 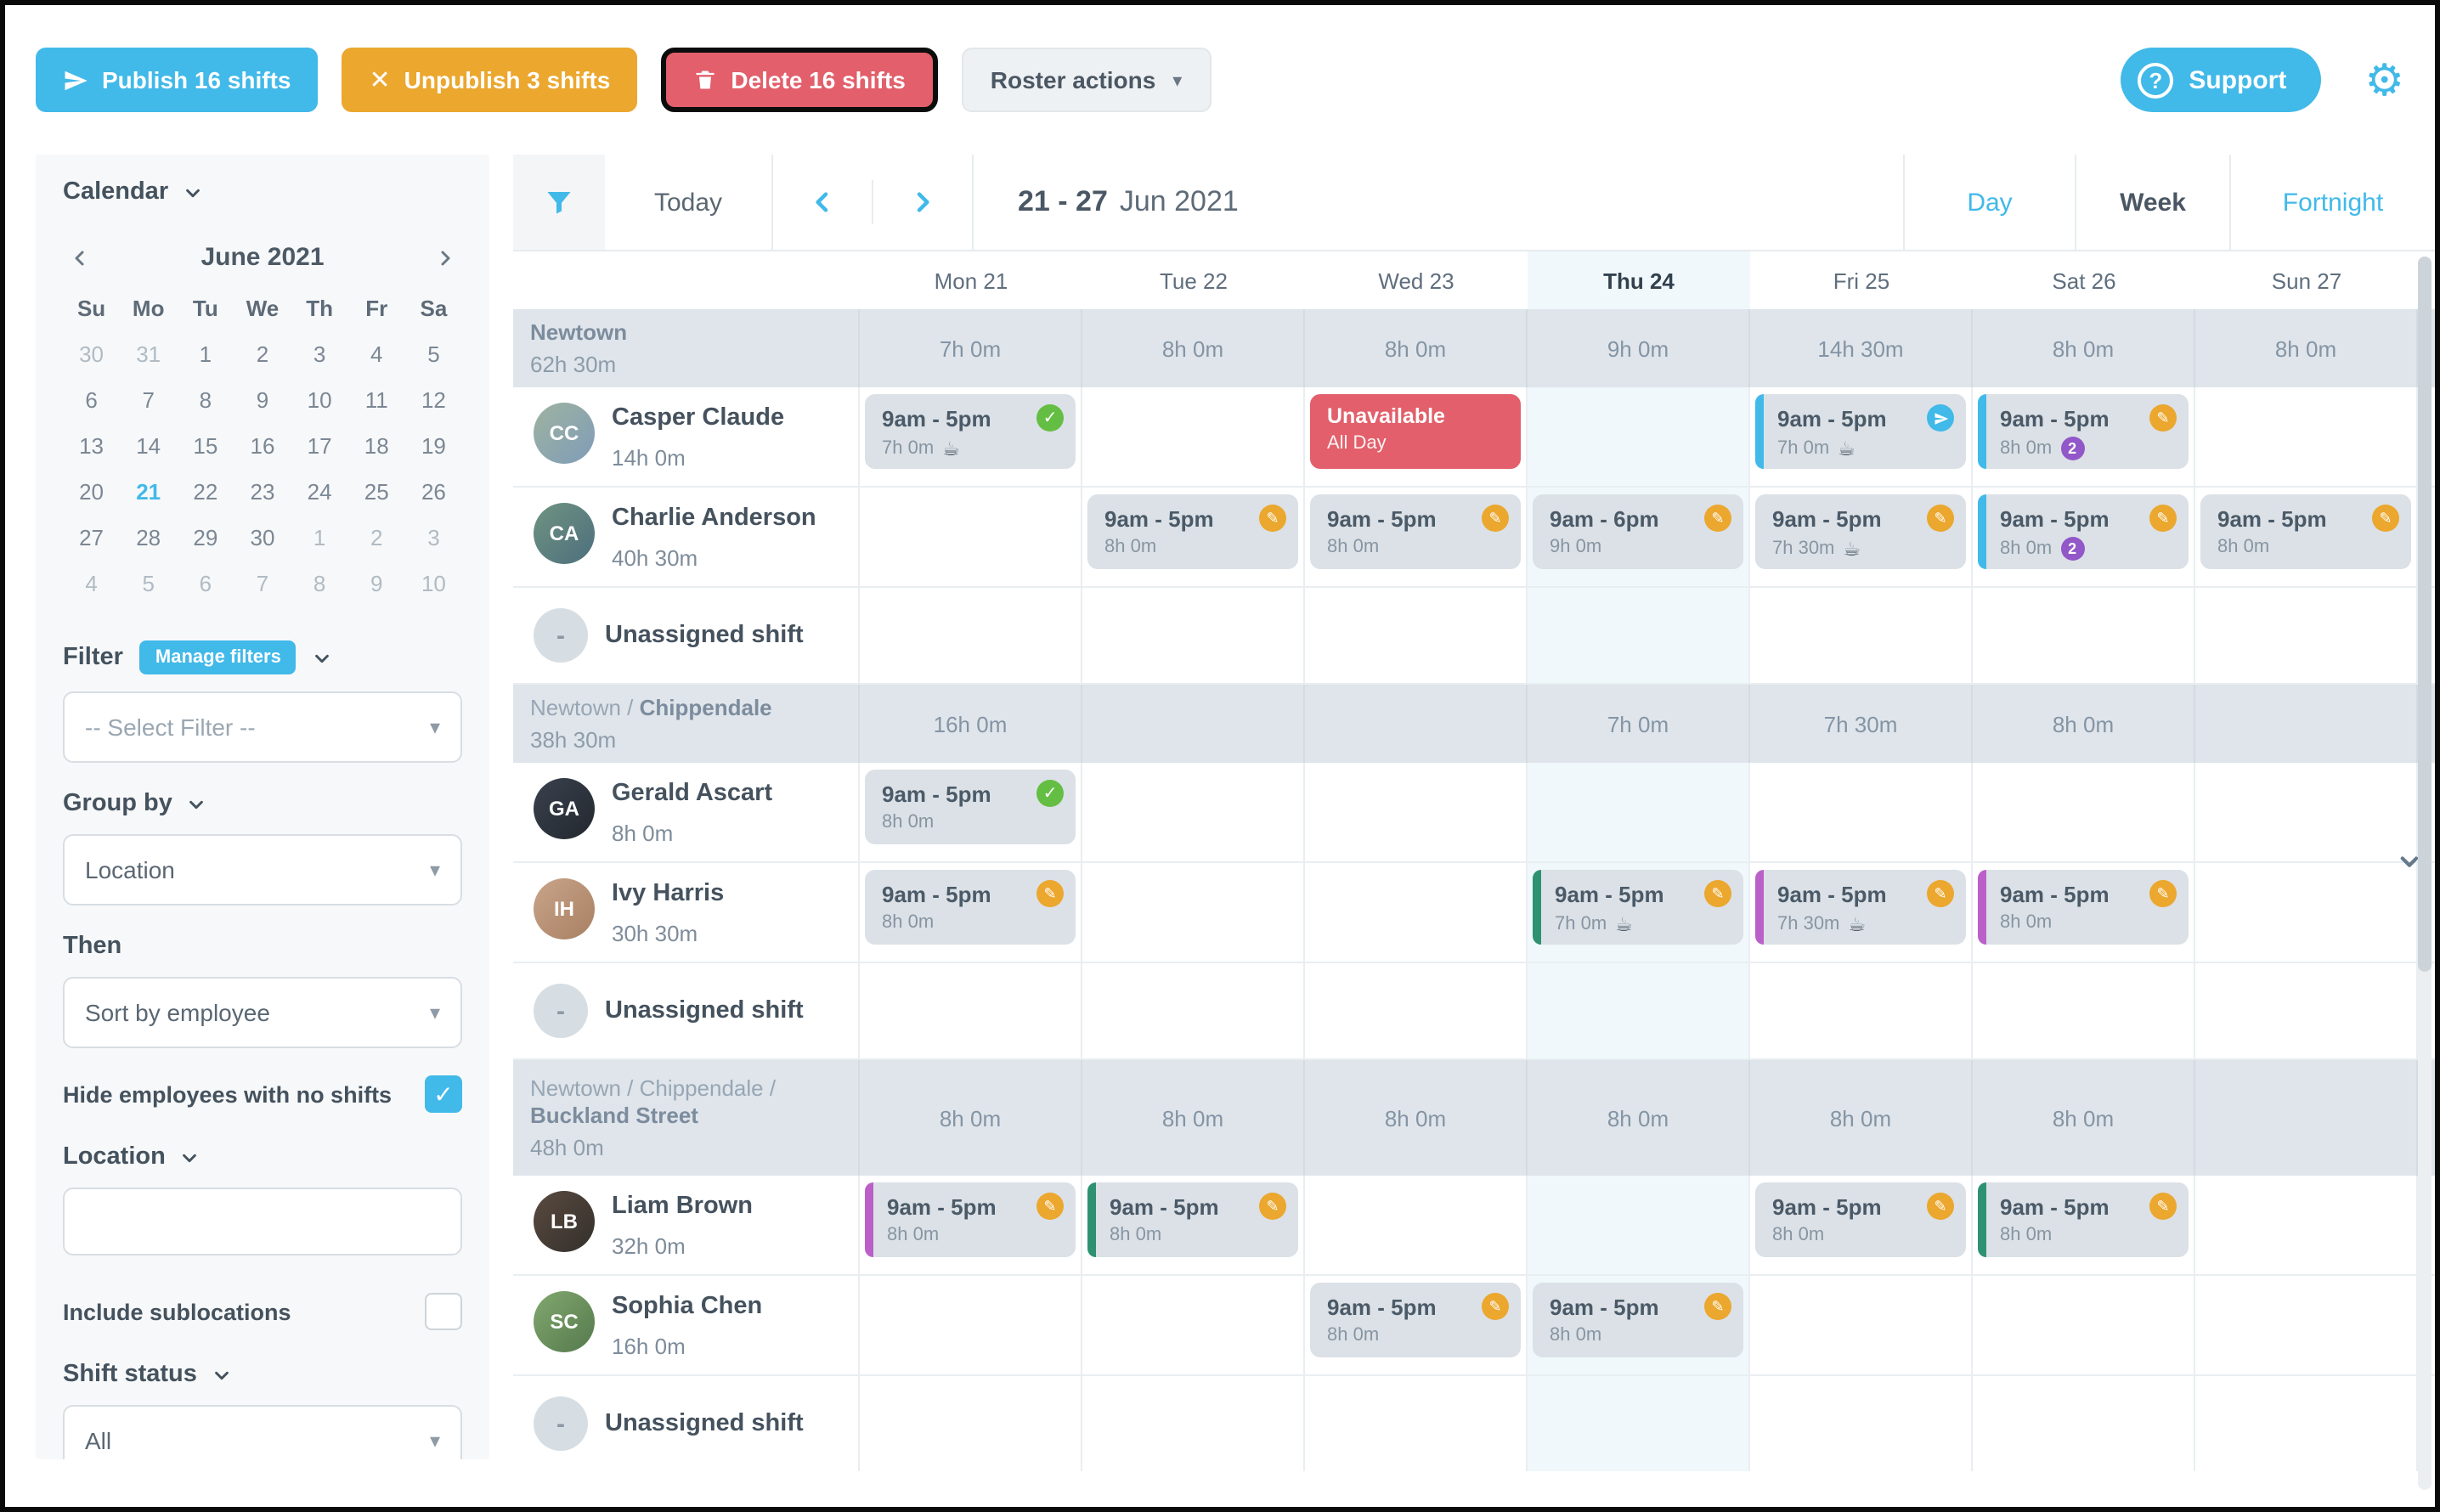 I want to click on include-sublocations-checkbox, so click(x=443, y=1311).